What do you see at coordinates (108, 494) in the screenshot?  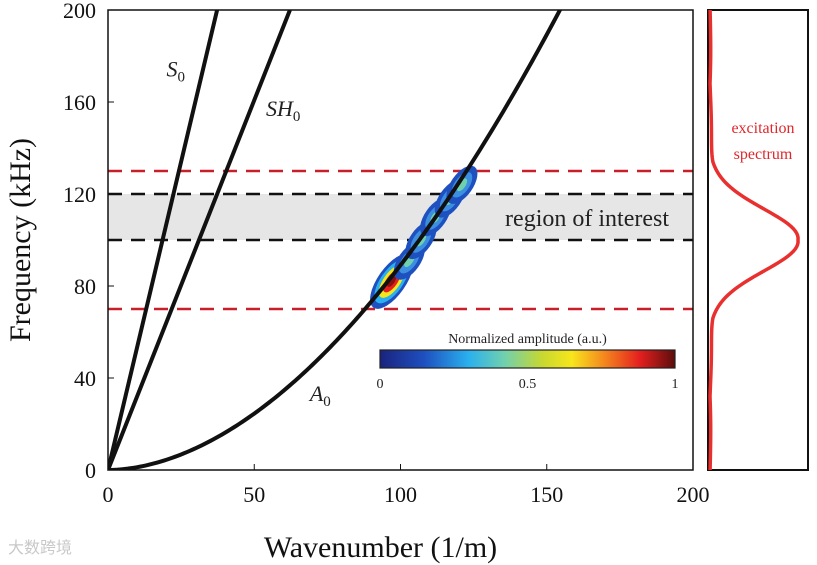 I see `x-tick-label: 0` at bounding box center [108, 494].